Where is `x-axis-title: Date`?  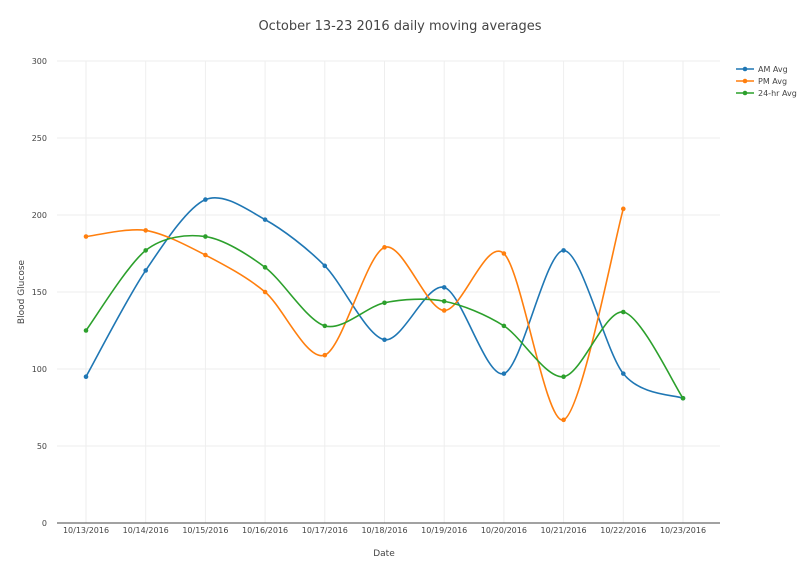 x-axis-title: Date is located at coordinates (384, 554).